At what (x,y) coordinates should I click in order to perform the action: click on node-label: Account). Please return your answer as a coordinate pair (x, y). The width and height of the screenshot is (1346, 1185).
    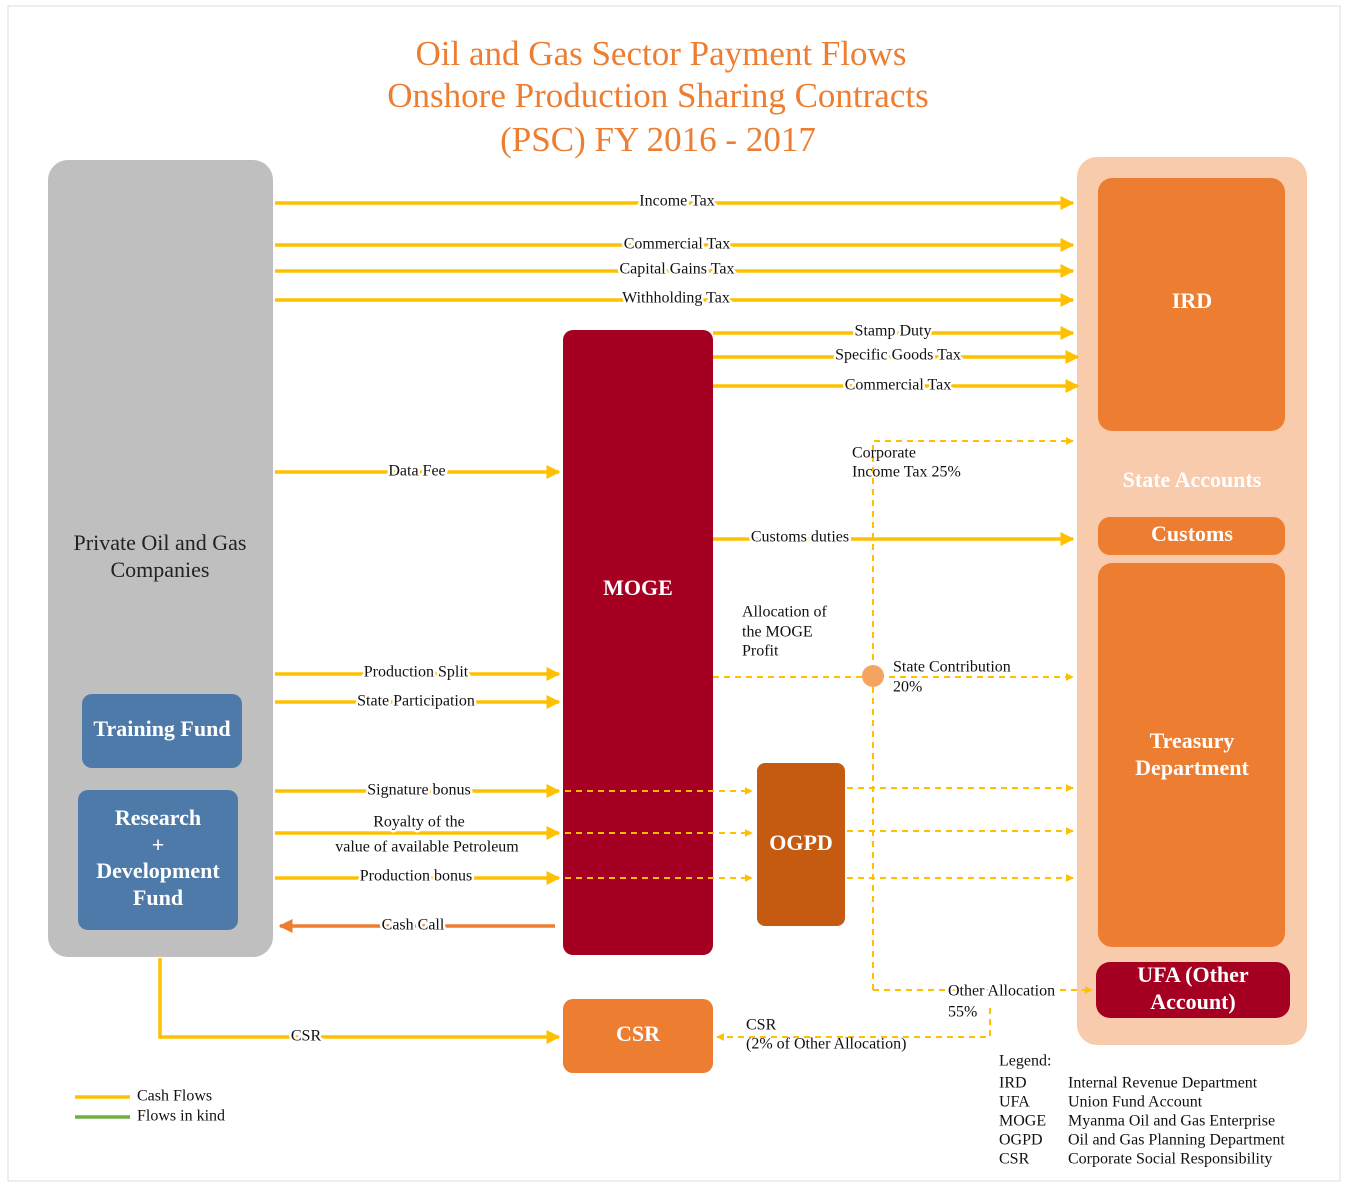
    Looking at the image, I should click on (1193, 1001).